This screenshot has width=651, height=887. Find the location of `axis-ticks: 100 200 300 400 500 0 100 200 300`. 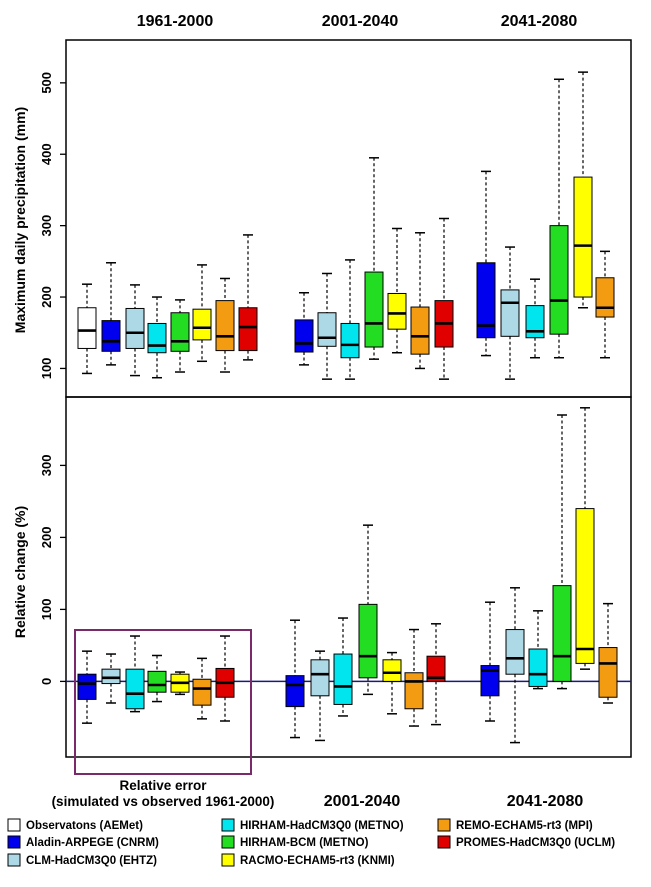

axis-ticks: 100 200 300 400 500 0 100 200 300 is located at coordinates (52, 378).